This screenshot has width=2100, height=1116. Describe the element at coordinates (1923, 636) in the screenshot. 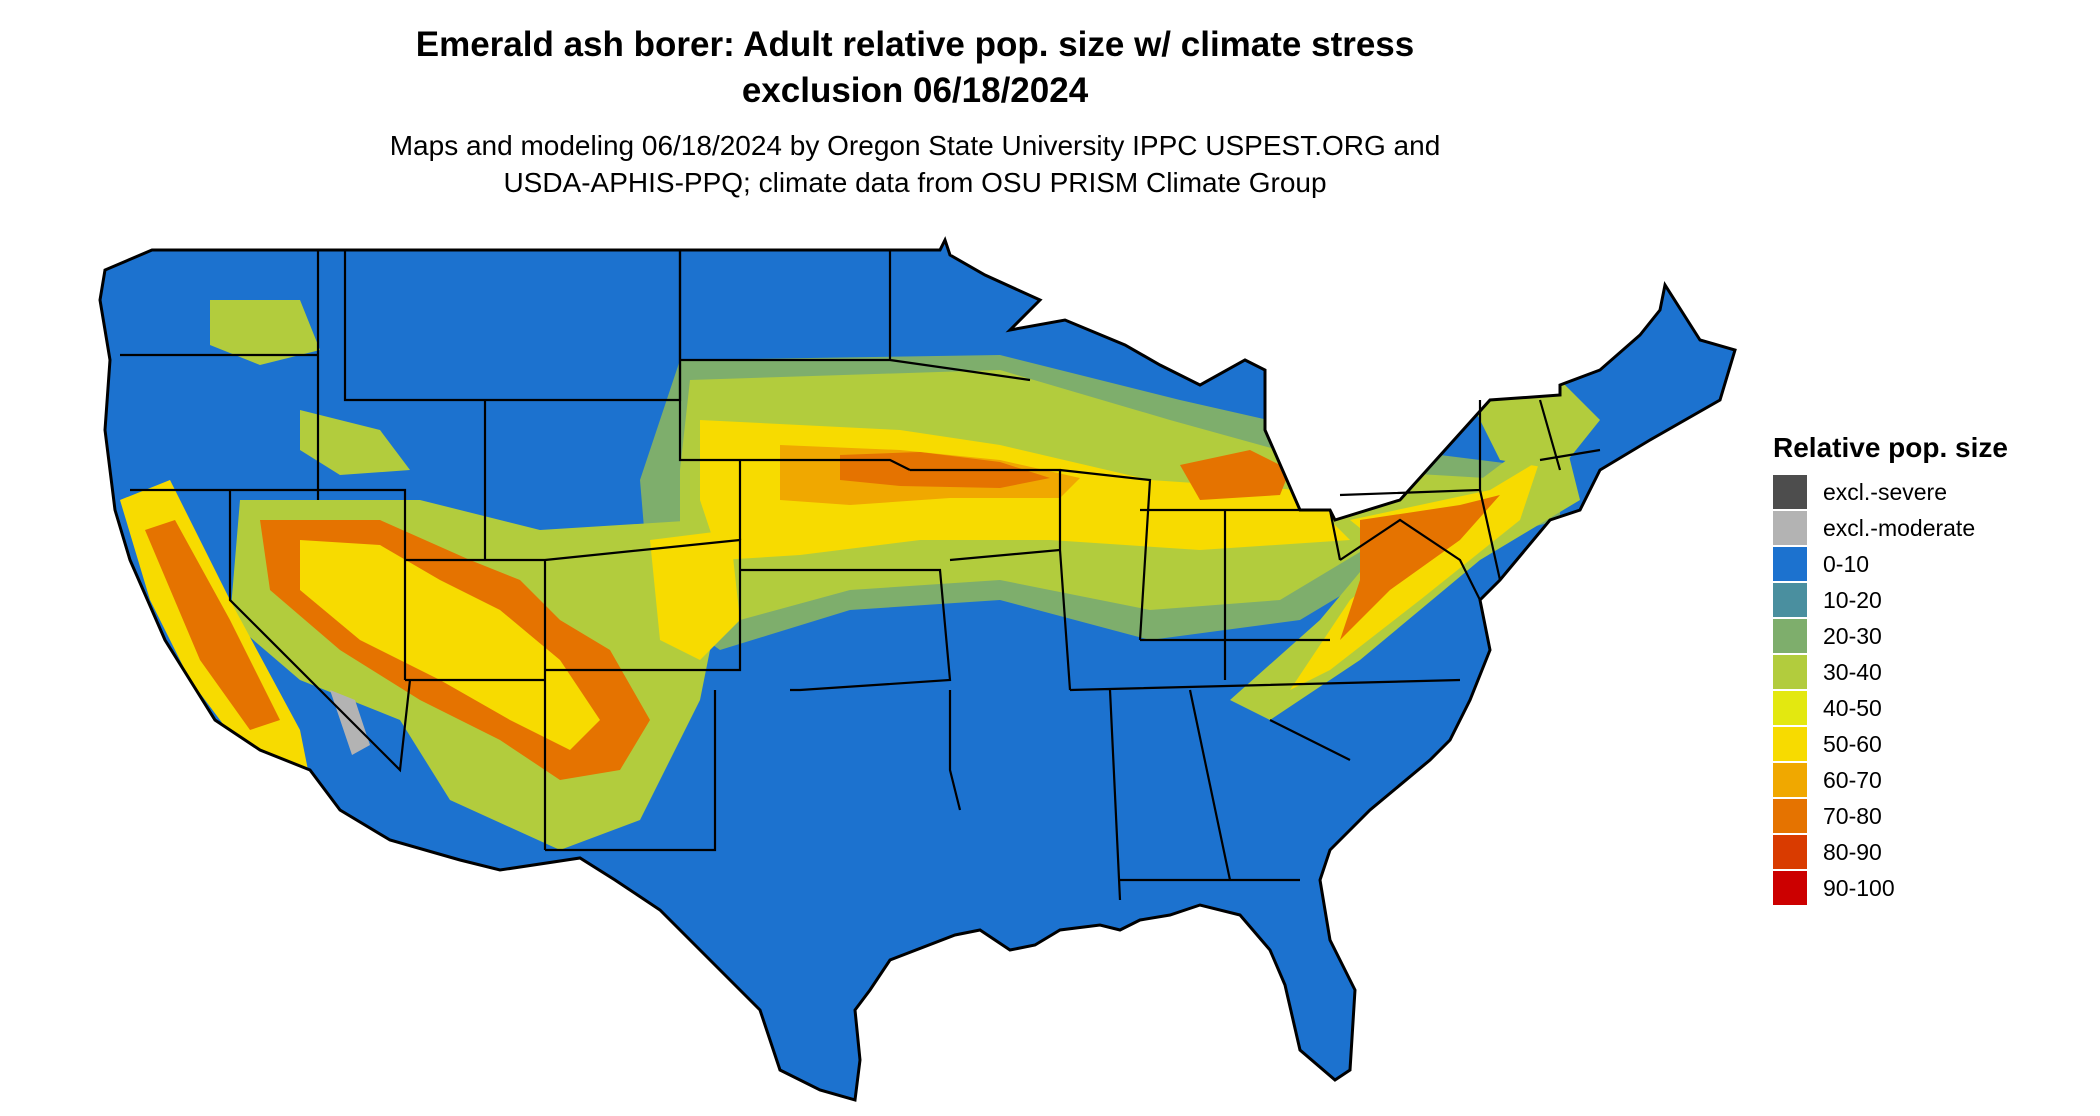

I see `legend-item: 20-30` at that location.